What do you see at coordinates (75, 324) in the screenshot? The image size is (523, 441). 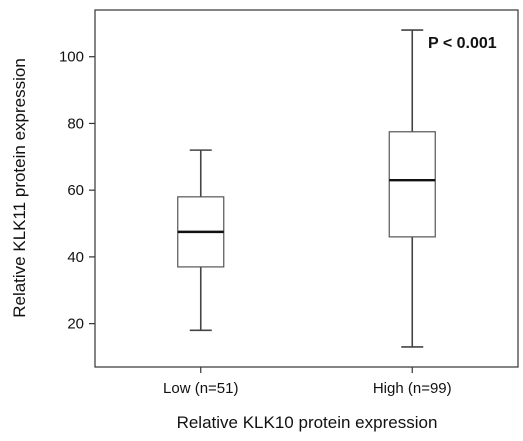 I see `y-tick-label: 20` at bounding box center [75, 324].